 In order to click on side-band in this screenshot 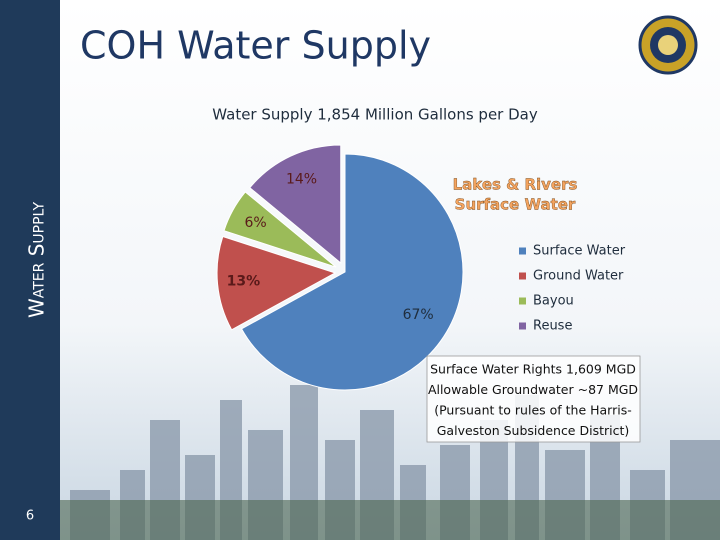, I will do `click(30, 270)`.